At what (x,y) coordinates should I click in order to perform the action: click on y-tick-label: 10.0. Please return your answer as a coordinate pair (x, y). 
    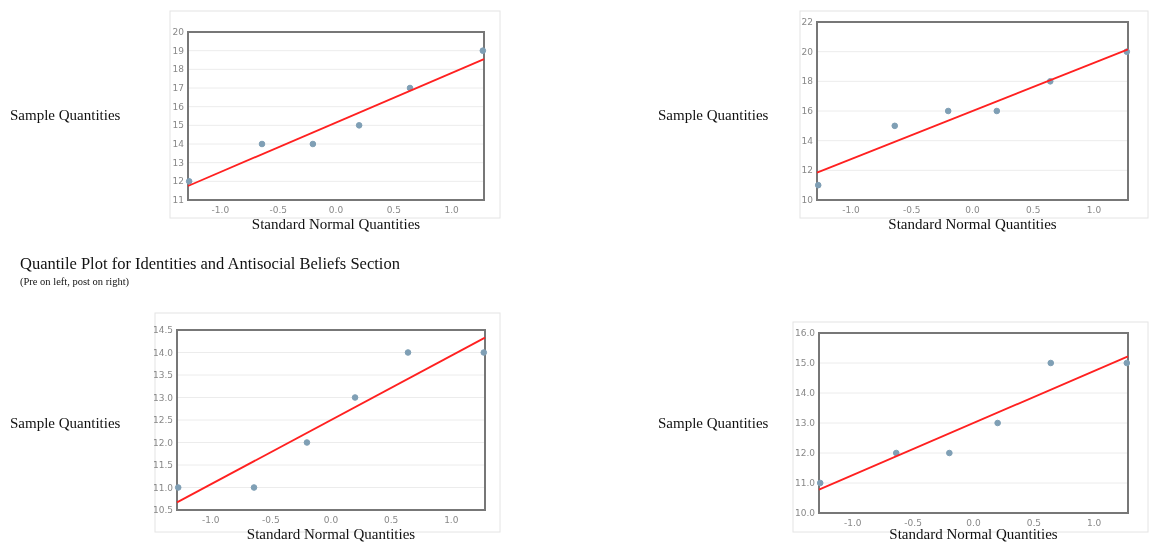
    Looking at the image, I should click on (805, 513).